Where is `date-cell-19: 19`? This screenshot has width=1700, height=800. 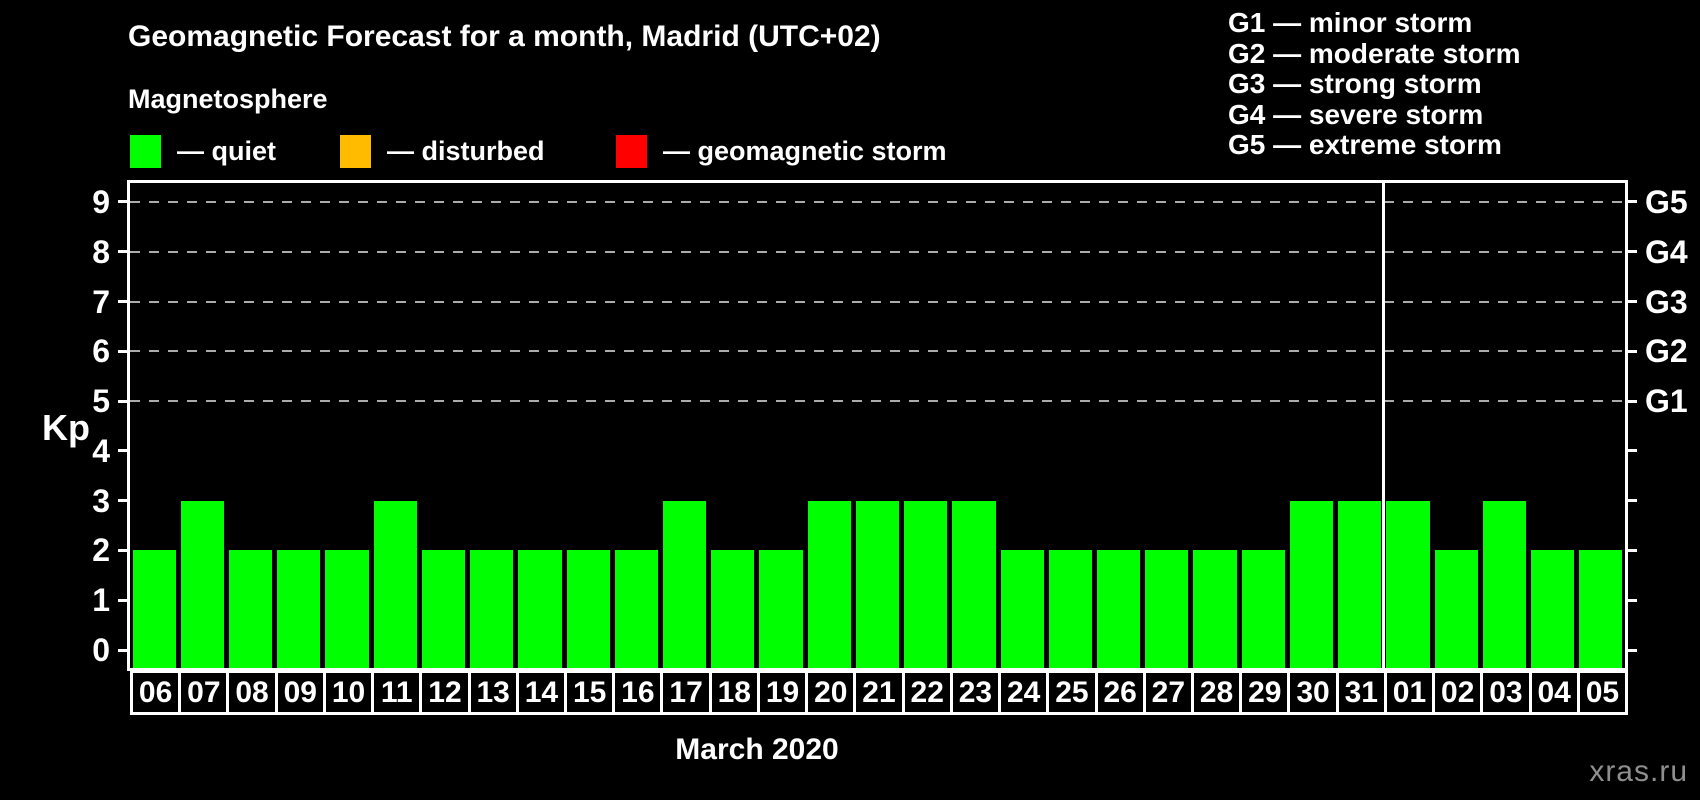
date-cell-19: 19 is located at coordinates (782, 692).